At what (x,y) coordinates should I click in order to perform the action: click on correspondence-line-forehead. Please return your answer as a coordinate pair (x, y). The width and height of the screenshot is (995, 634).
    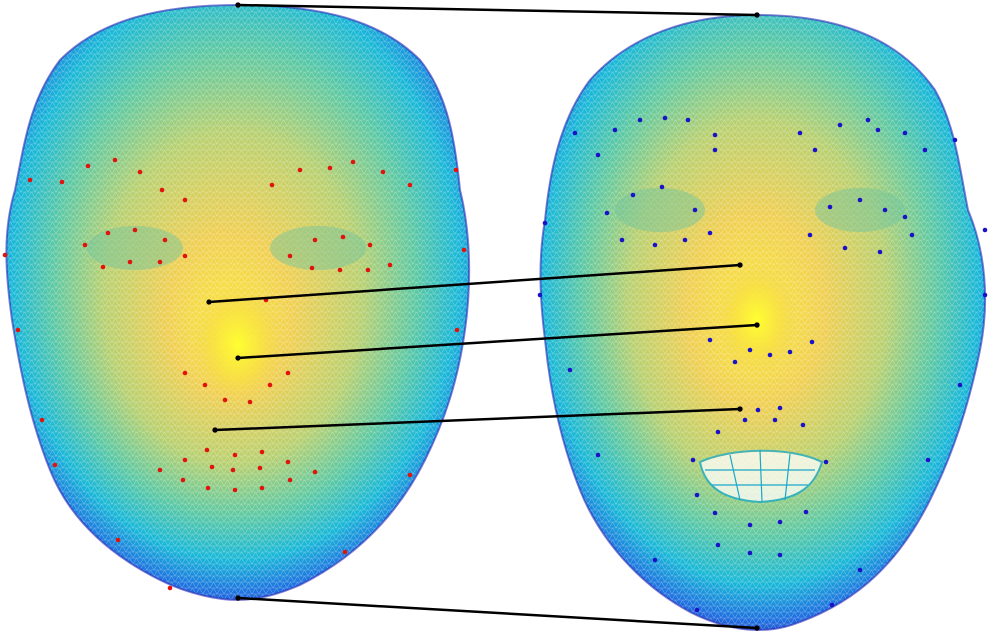
    Looking at the image, I should click on (497, 10).